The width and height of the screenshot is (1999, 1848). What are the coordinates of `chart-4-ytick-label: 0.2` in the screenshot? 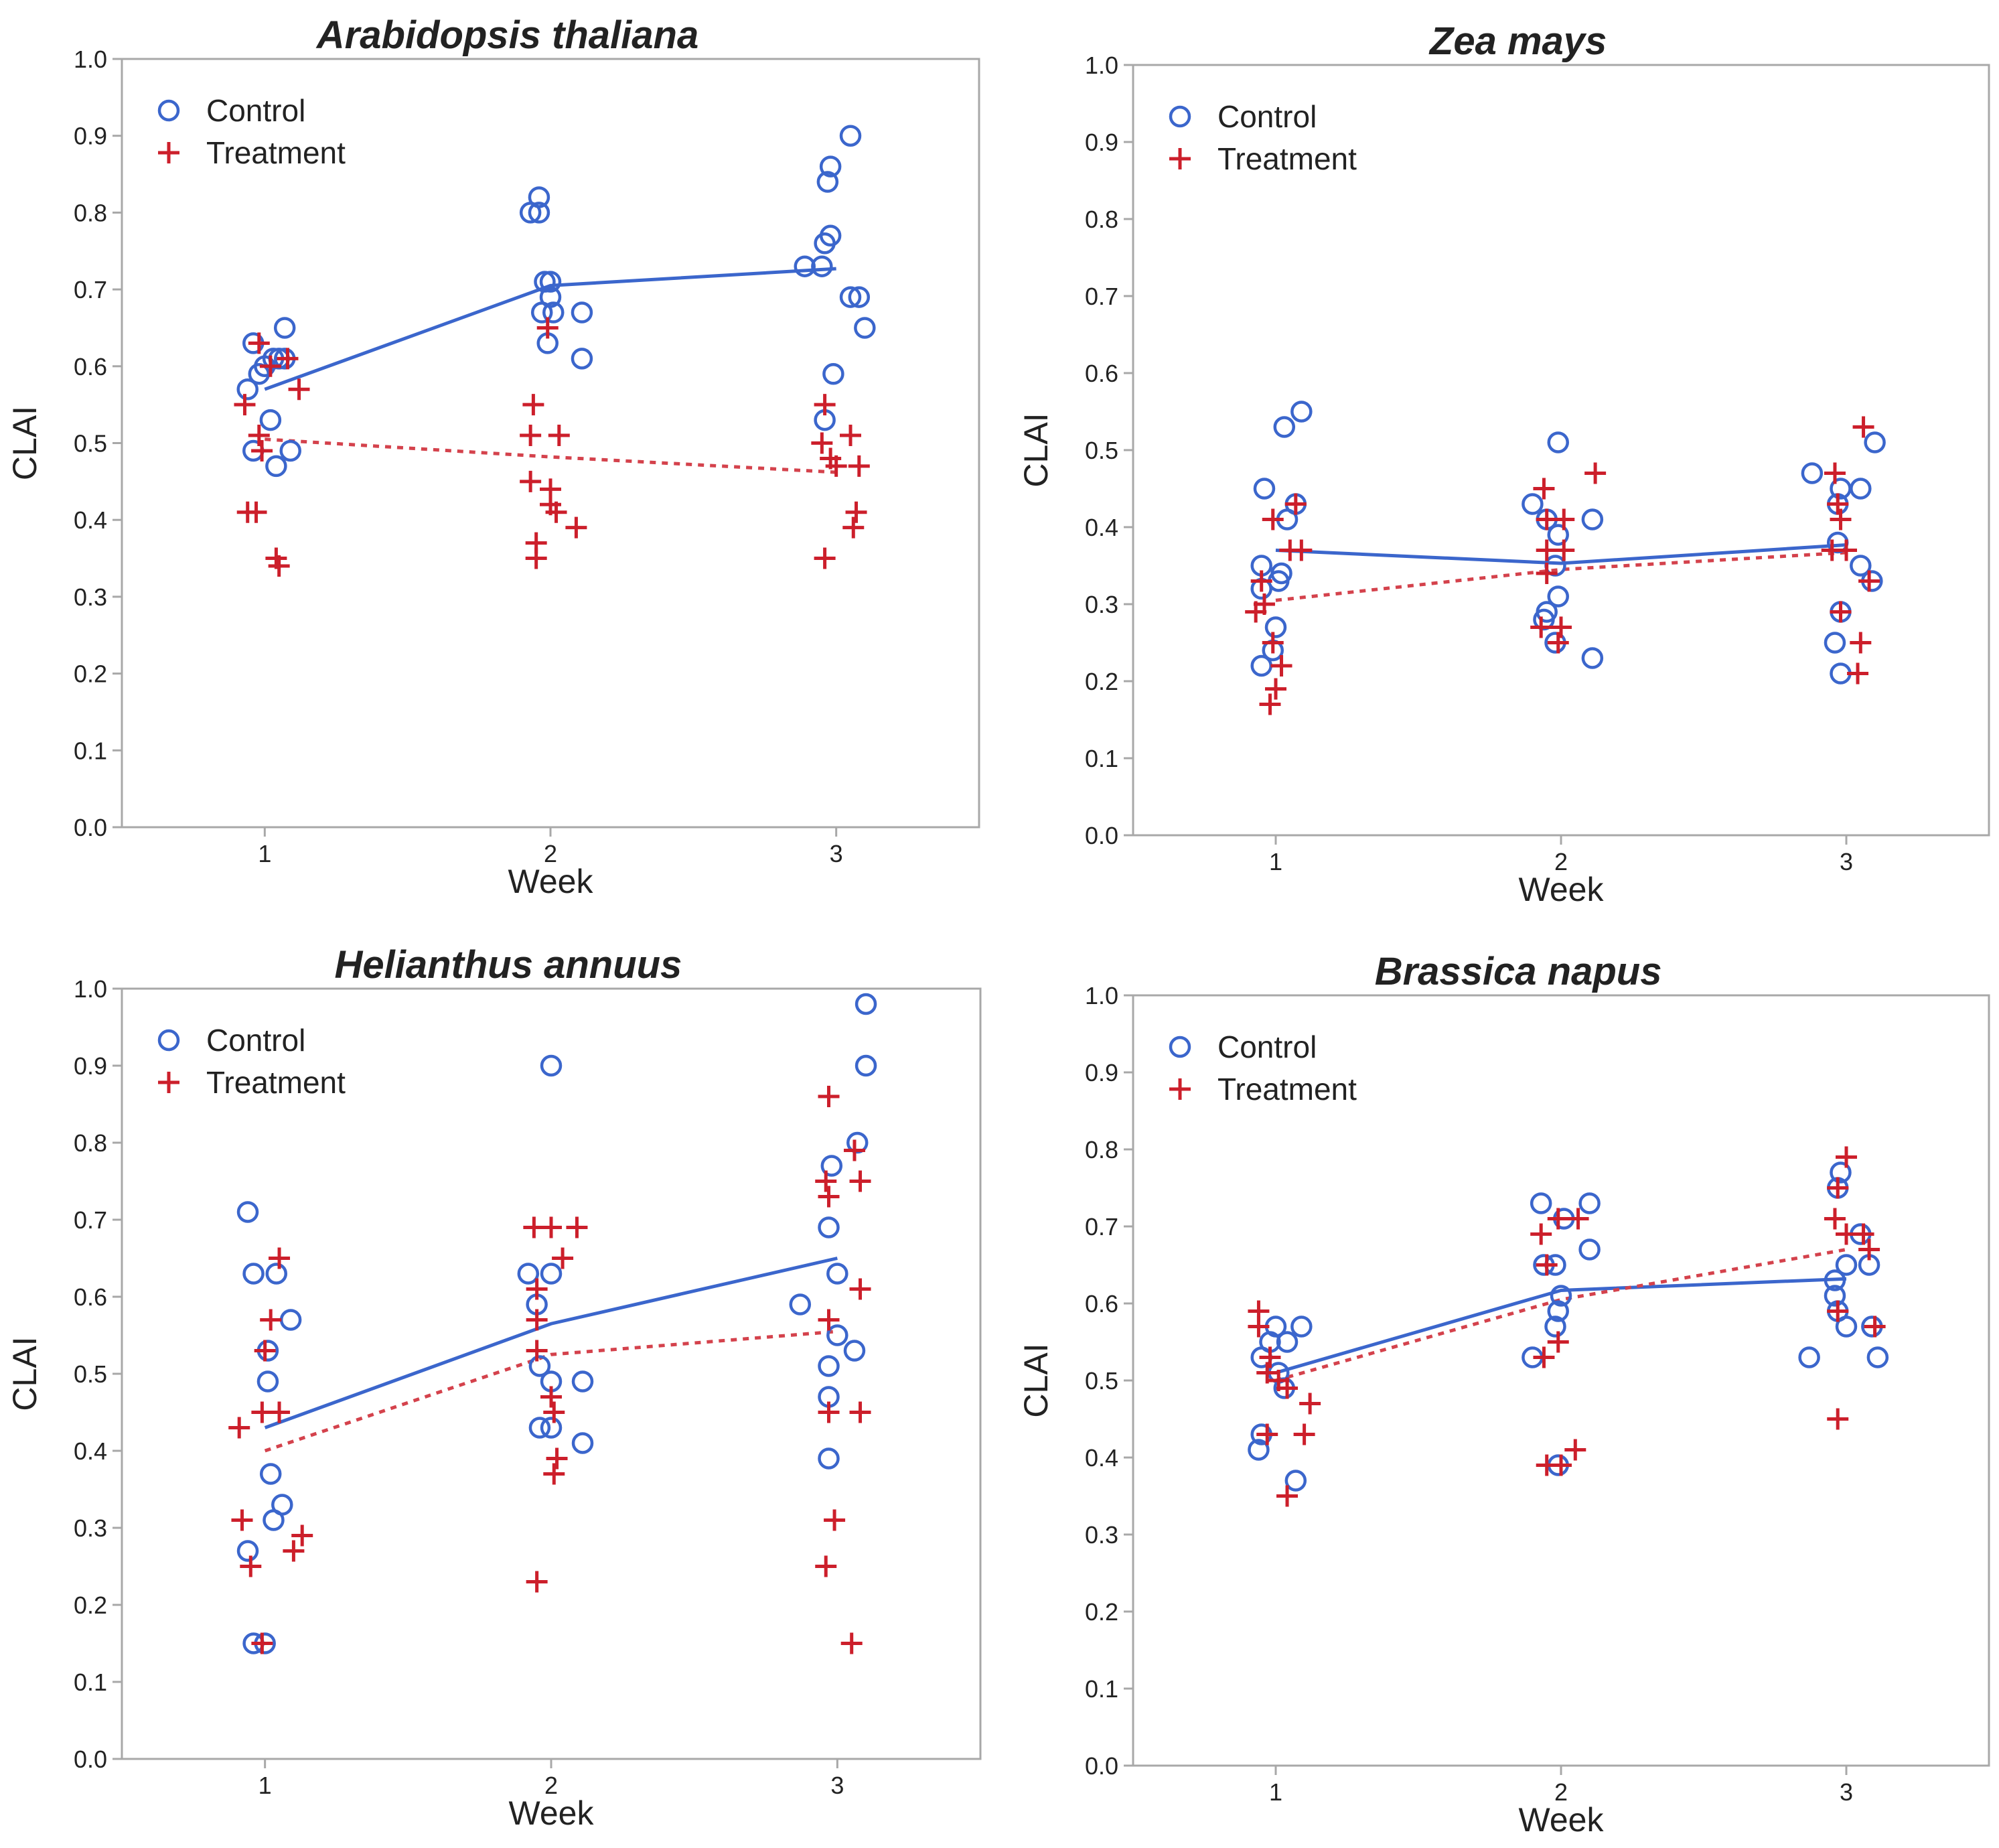 It's located at (1101, 1612).